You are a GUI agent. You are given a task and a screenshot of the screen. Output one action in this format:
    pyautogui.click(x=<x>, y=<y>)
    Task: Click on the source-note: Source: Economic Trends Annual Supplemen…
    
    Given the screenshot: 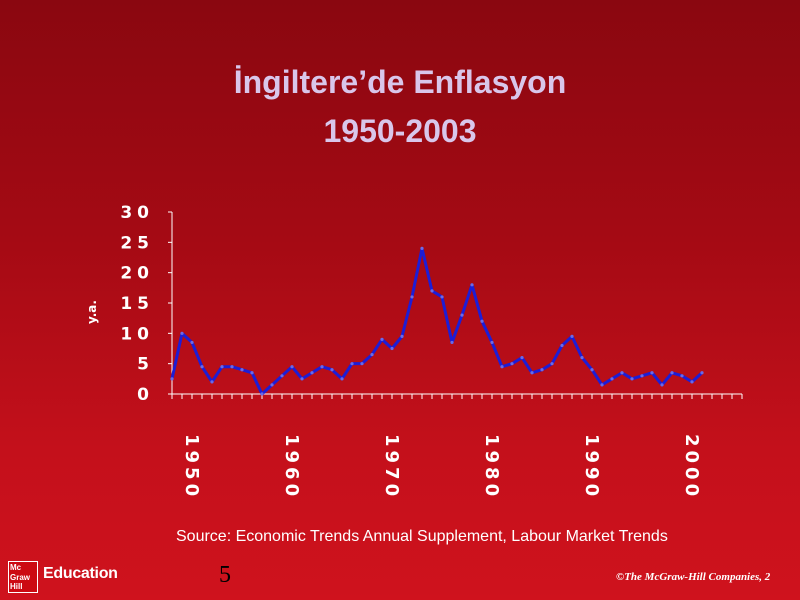 What is the action you would take?
    pyautogui.click(x=422, y=536)
    